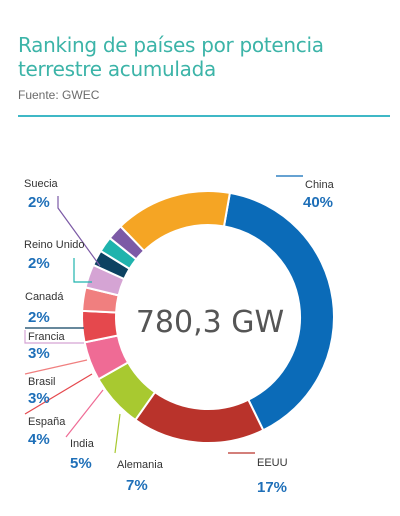 The height and width of the screenshot is (516, 400). Describe the element at coordinates (59, 95) in the screenshot. I see `chart-source: Fuente: GWEC` at that location.